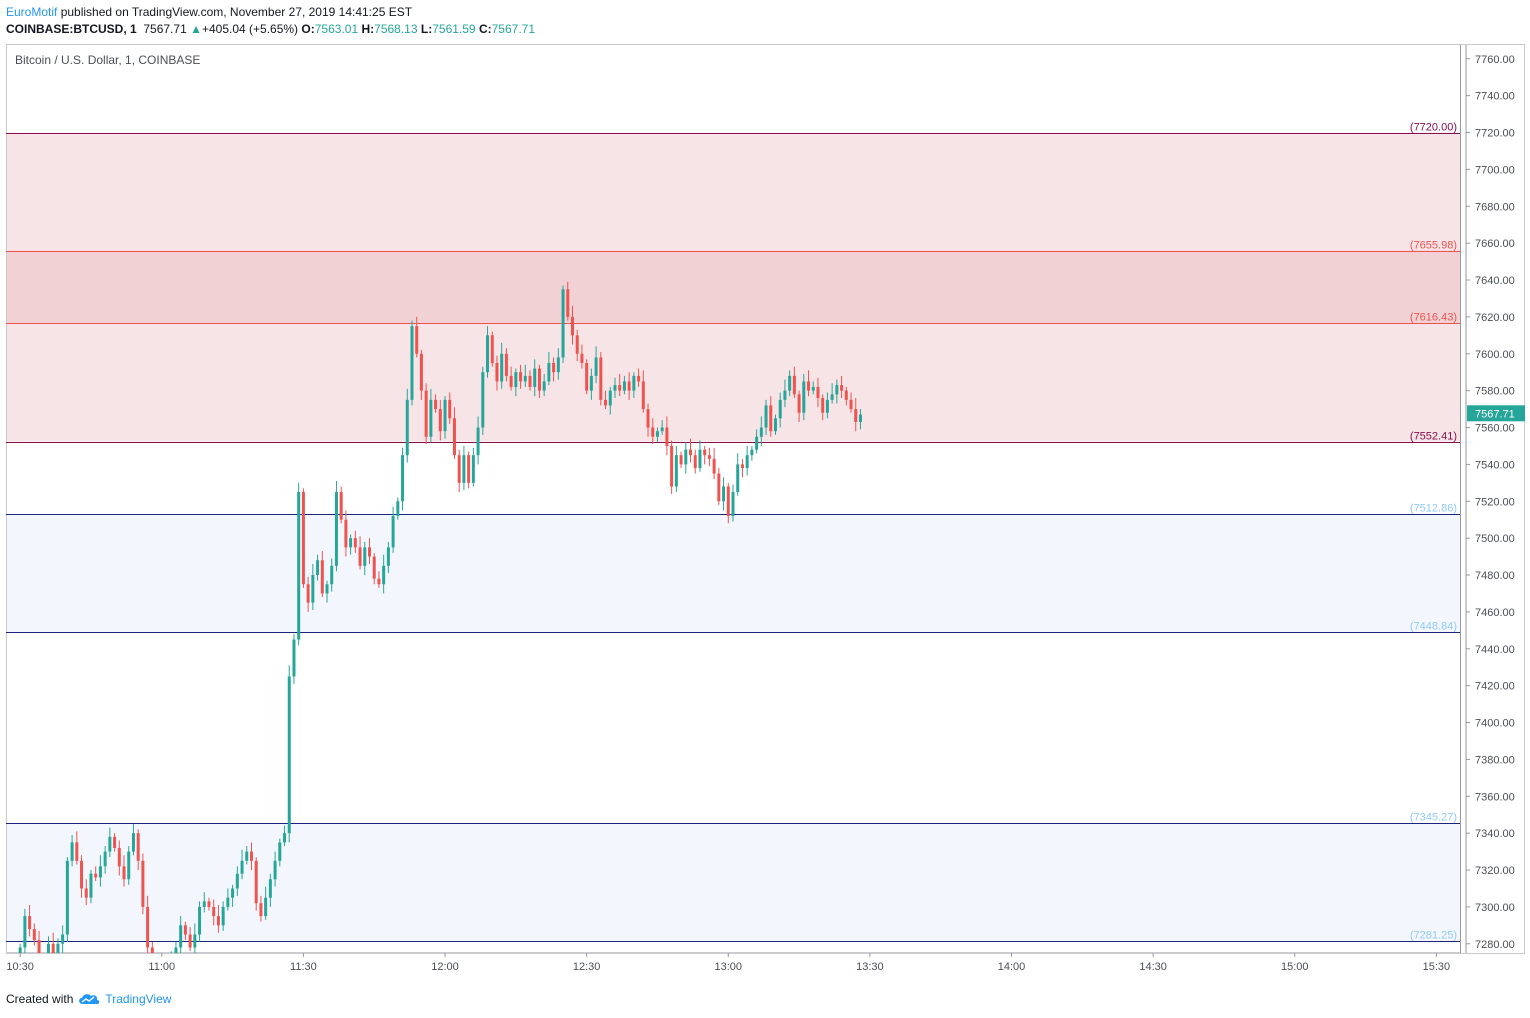 The width and height of the screenshot is (1530, 1018). I want to click on x-tick-label: 13:30, so click(870, 967).